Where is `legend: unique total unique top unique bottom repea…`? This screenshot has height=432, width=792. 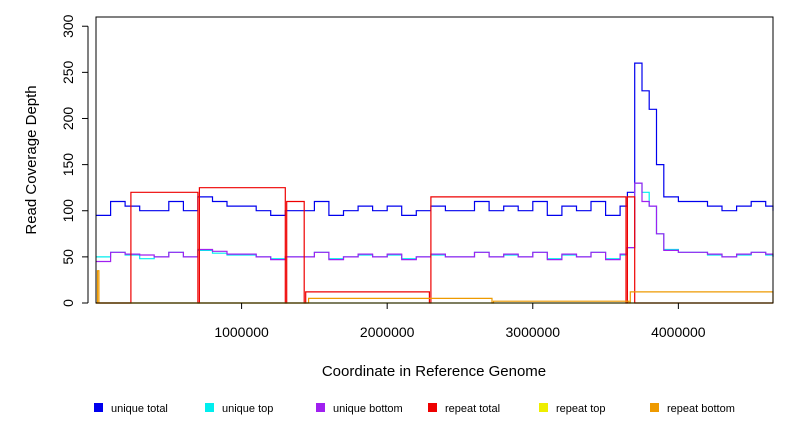 legend: unique total unique top unique bottom repea… is located at coordinates (414, 409).